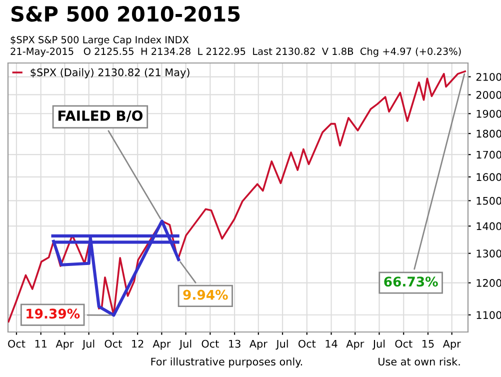 This screenshot has width=501, height=377. Describe the element at coordinates (488, 76) in the screenshot. I see `y-tick-label: 2100` at that location.